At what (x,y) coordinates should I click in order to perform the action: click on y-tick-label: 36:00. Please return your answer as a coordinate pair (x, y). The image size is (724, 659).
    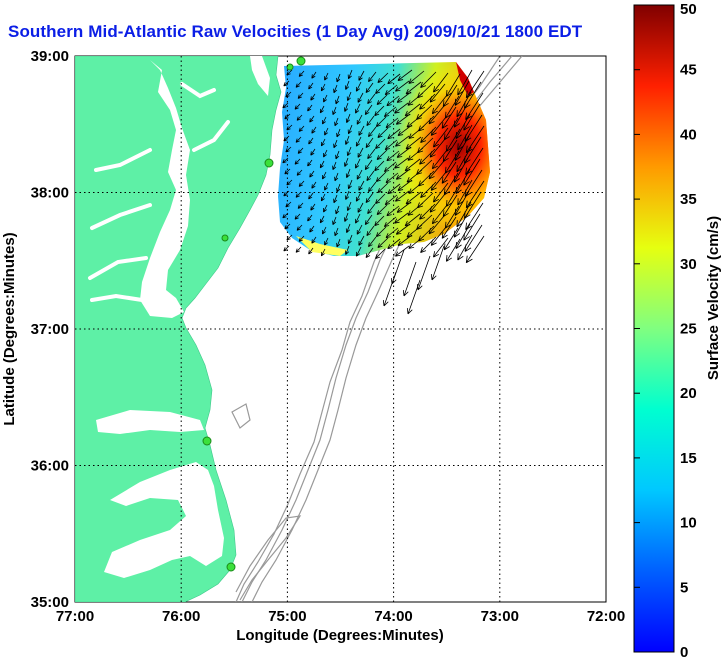
    Looking at the image, I should click on (50, 466).